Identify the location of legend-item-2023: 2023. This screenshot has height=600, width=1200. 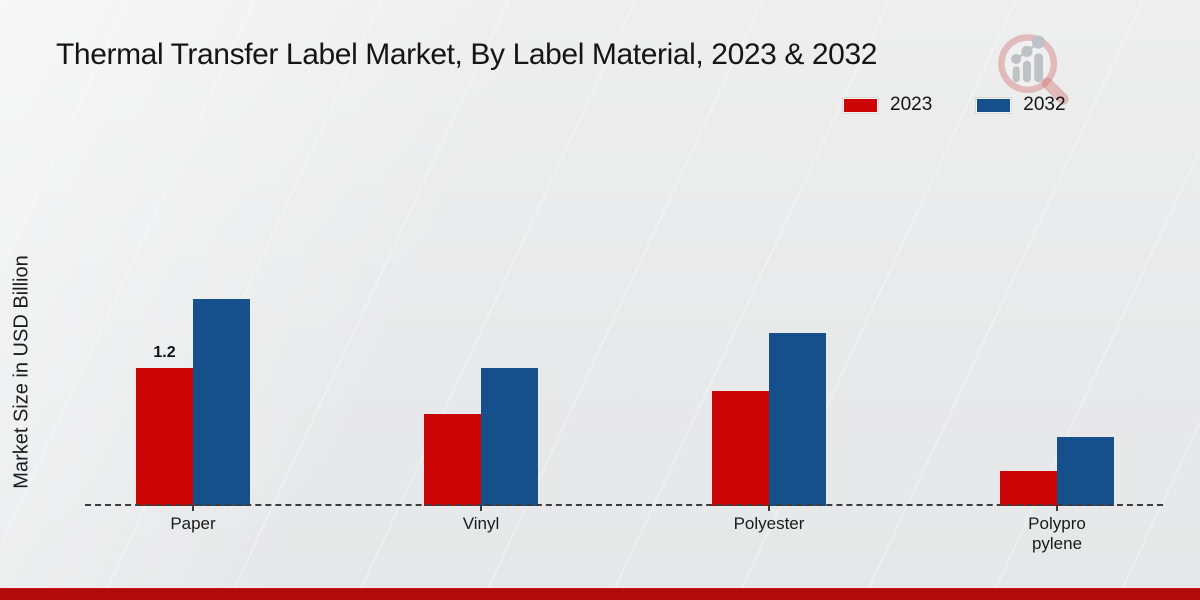
(887, 105).